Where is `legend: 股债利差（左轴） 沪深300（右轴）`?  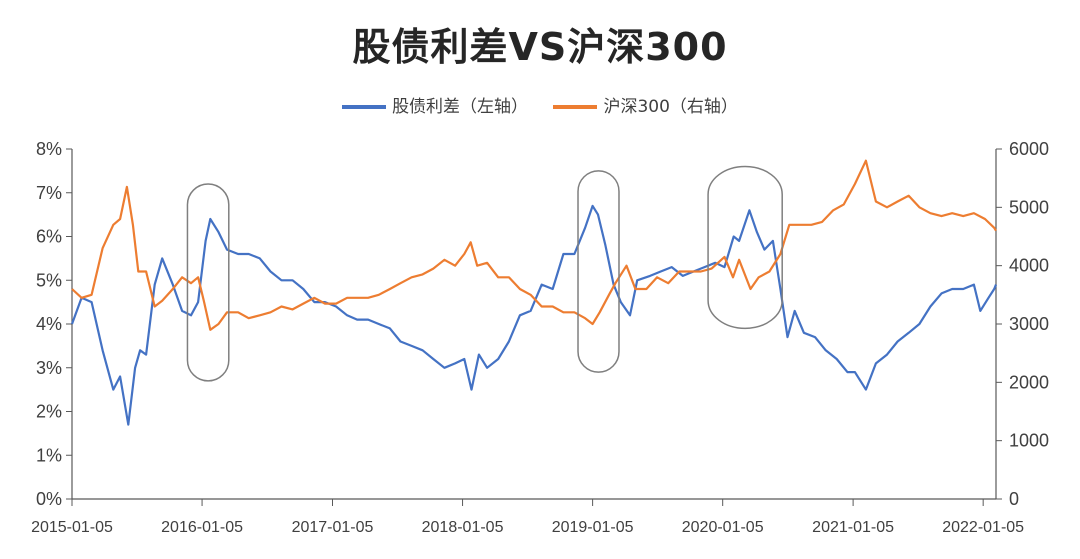
legend: 股债利差（左轴） 沪深300（右轴） is located at coordinates (540, 104).